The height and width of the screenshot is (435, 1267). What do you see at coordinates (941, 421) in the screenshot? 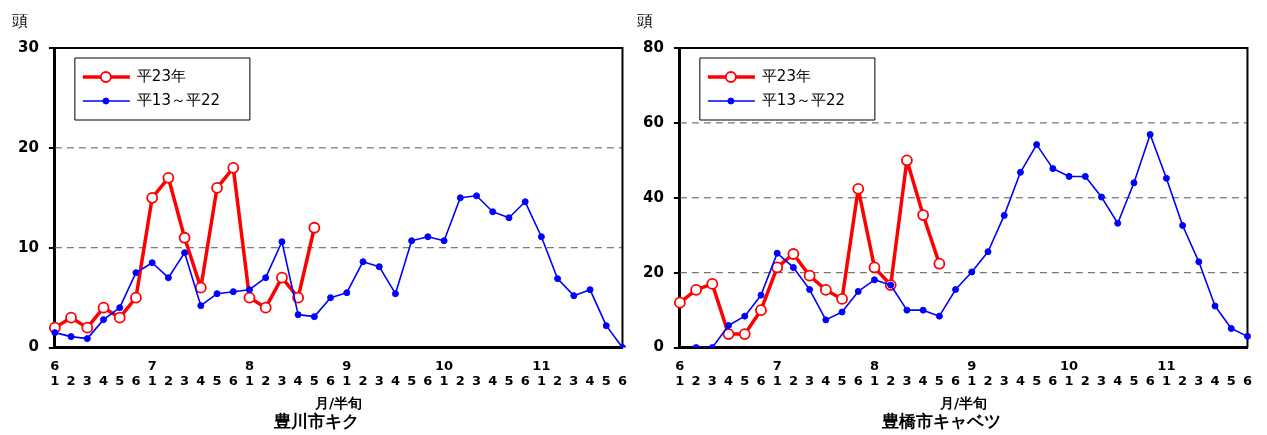
I see `text: 豊橋市キャベツ` at bounding box center [941, 421].